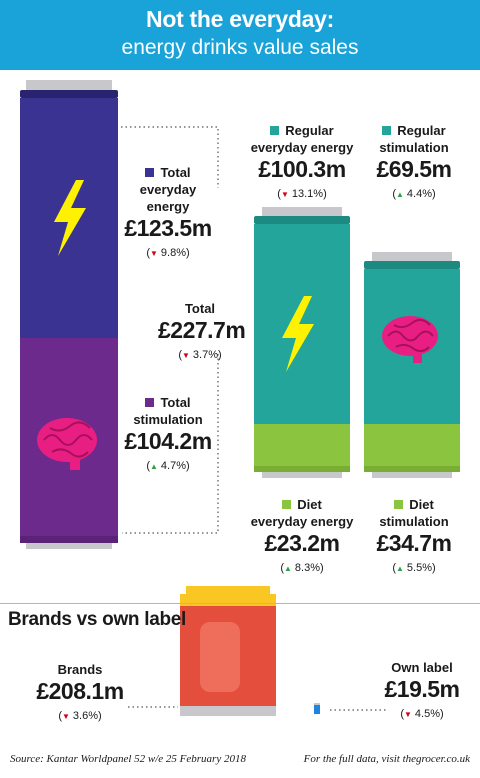 Image resolution: width=480 pixels, height=778 pixels. I want to click on chart-subtitle: energy drinks value sales, so click(240, 47).